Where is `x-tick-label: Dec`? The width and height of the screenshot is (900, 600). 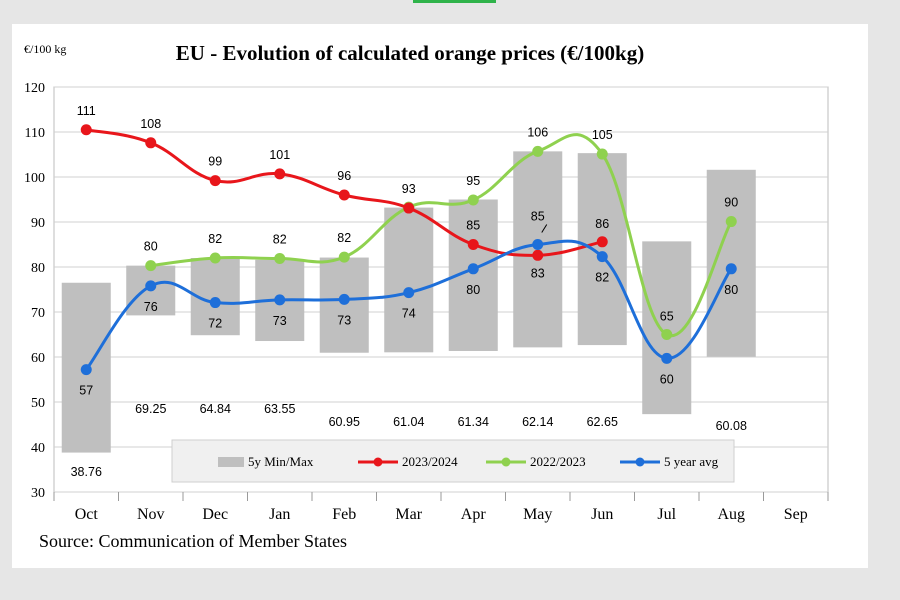 x-tick-label: Dec is located at coordinates (215, 514).